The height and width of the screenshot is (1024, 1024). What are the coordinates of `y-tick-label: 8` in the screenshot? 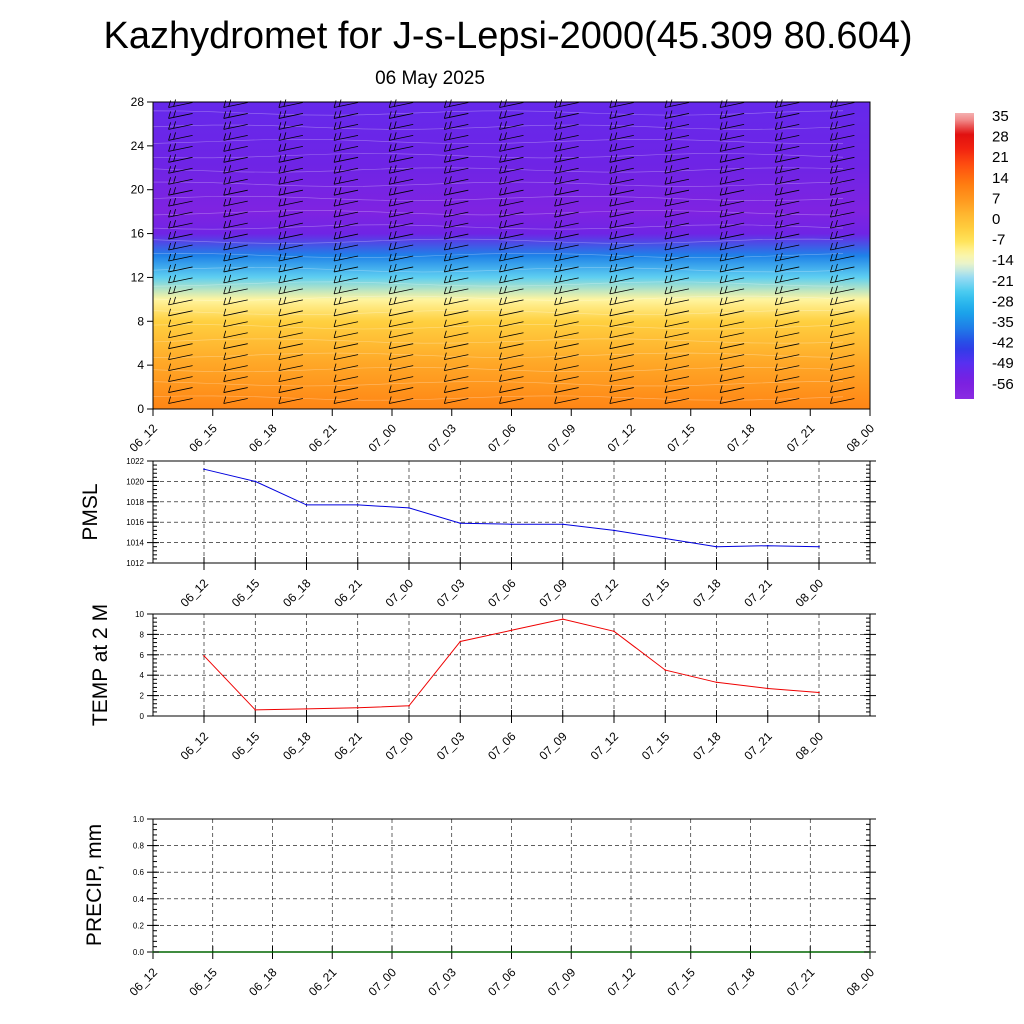 It's located at (140, 321).